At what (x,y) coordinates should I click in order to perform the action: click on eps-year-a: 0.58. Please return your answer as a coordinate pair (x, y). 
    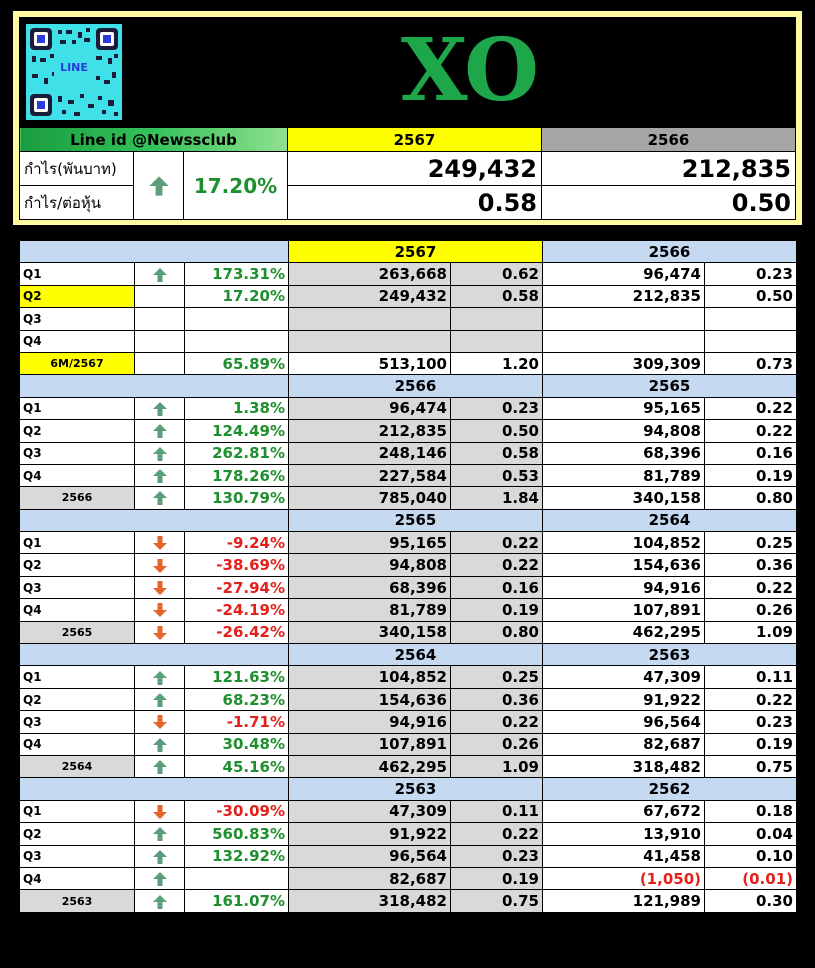
    Looking at the image, I should click on (496, 296).